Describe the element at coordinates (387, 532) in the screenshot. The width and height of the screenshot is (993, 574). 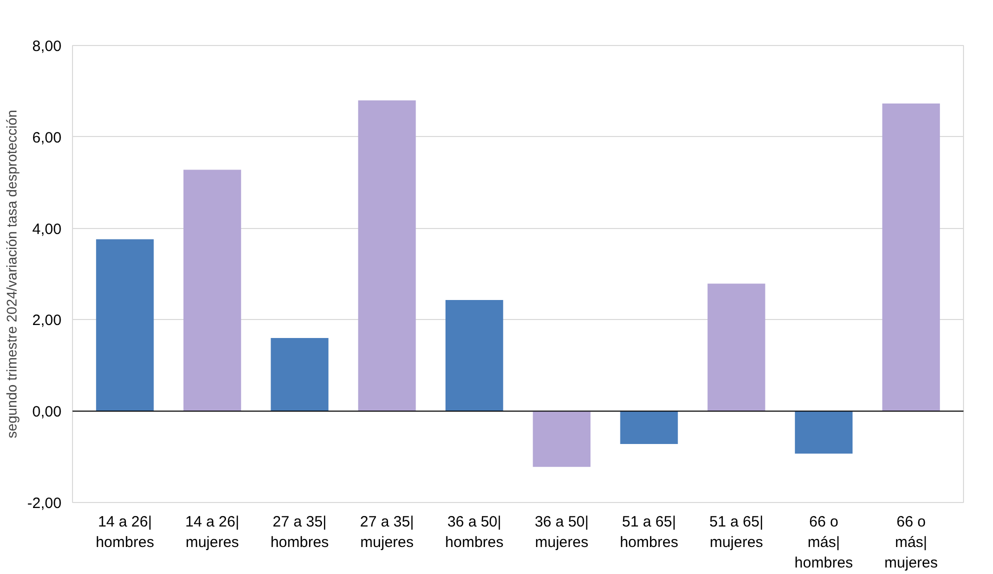
I see `x-tick-label: 27 a 35| mujeres` at that location.